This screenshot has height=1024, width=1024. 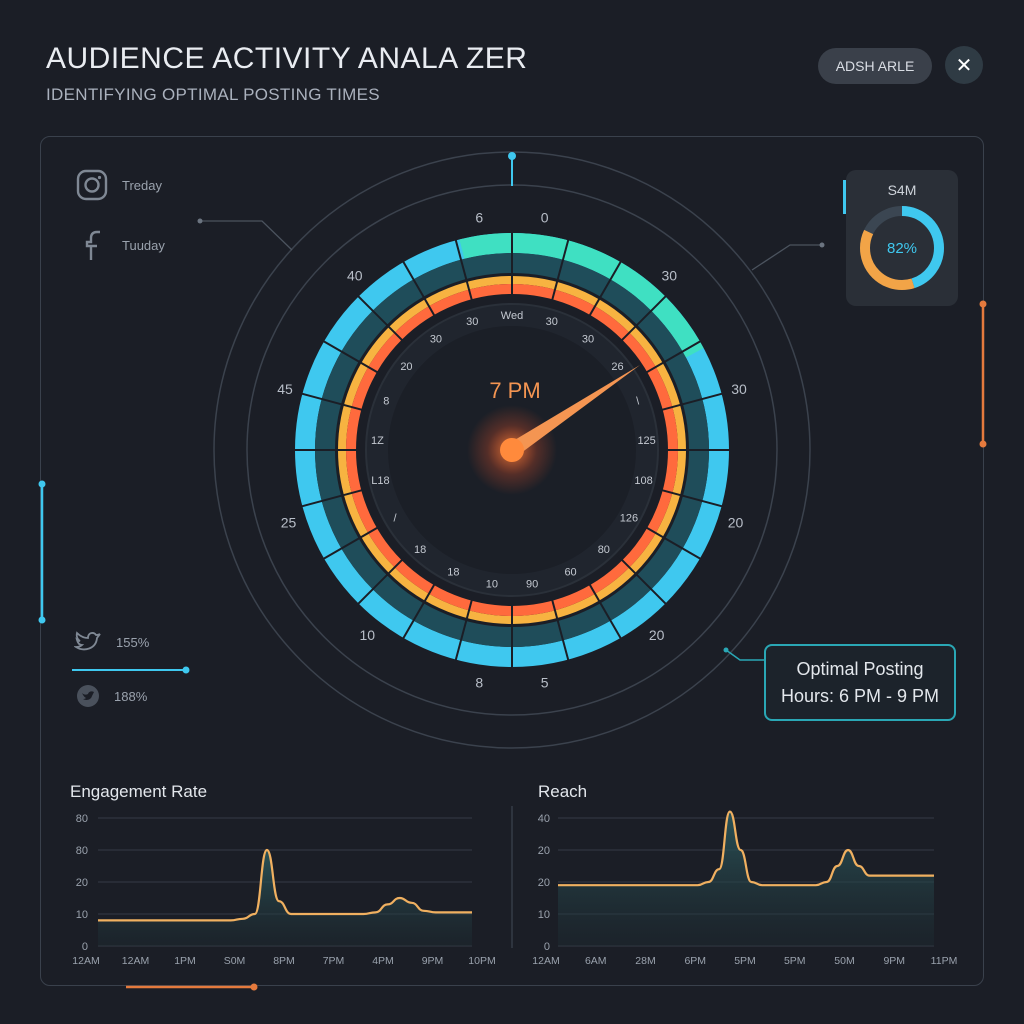 What do you see at coordinates (119, 185) in the screenshot?
I see `sidebar-item-instagram: Treday` at bounding box center [119, 185].